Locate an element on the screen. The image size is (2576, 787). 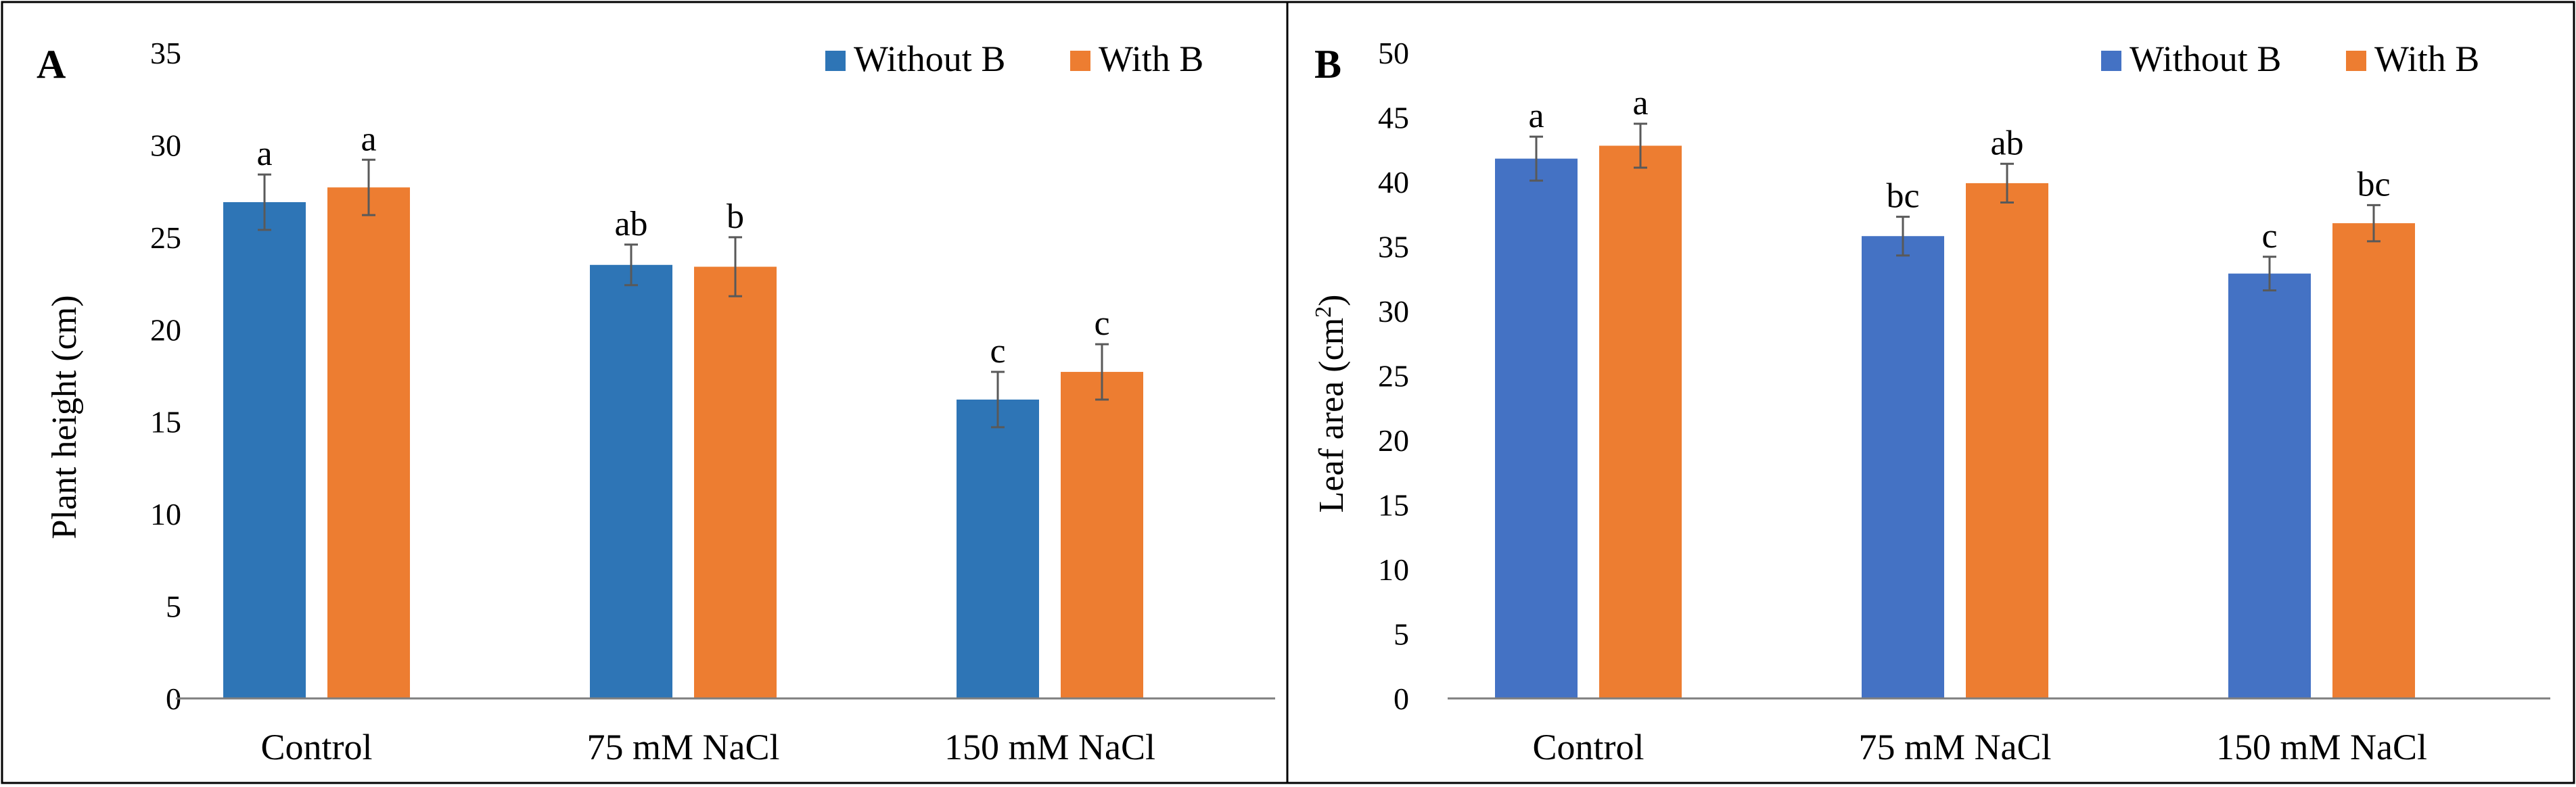
panel-b-legend-label-without-b: Without B is located at coordinates (2205, 59).